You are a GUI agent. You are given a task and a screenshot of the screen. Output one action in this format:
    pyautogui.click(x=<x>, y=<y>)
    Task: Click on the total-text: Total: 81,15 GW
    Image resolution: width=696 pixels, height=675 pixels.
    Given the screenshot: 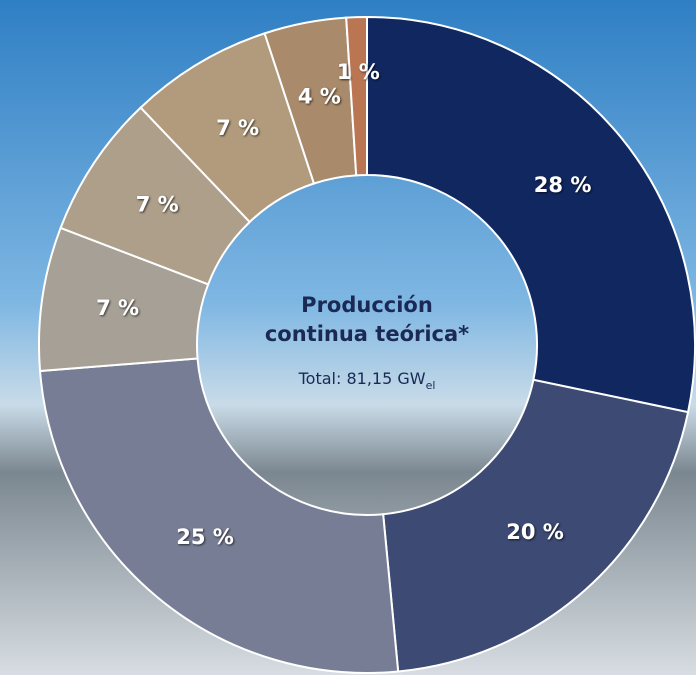 What is the action you would take?
    pyautogui.click(x=362, y=378)
    